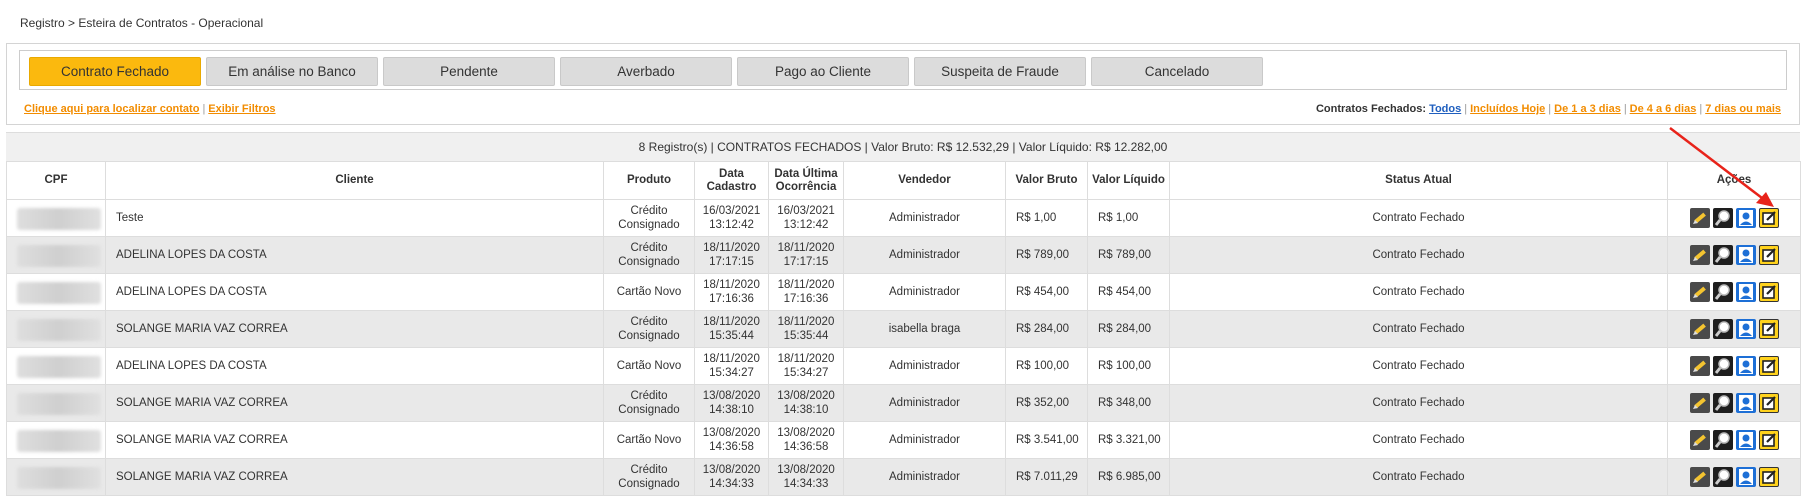 The image size is (1806, 502). I want to click on time: 15:35:44, so click(731, 336).